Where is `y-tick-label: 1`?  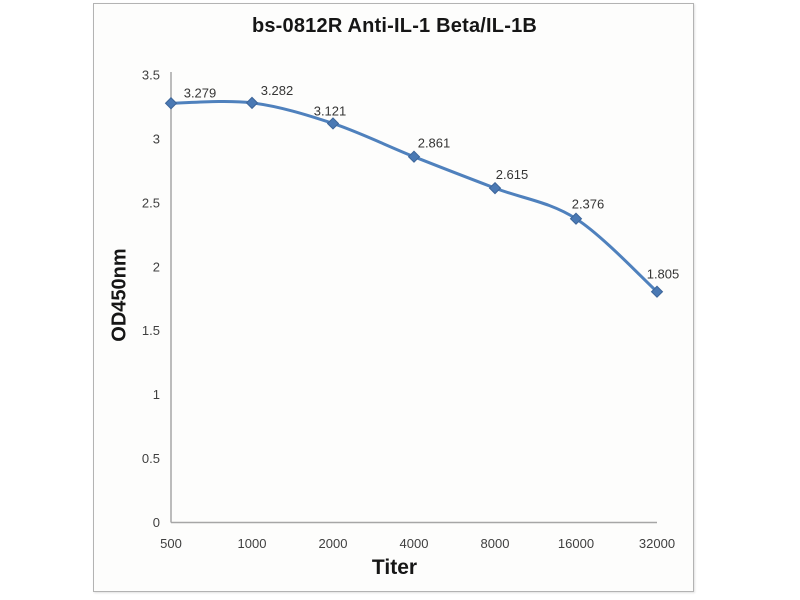 y-tick-label: 1 is located at coordinates (156, 394).